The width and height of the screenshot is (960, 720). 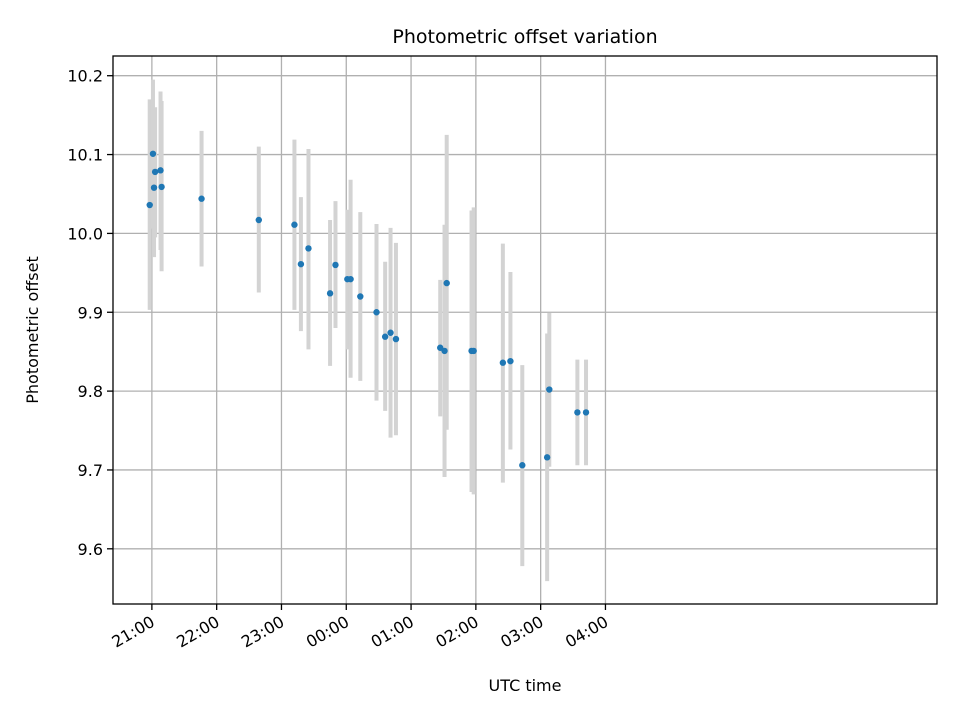 I want to click on y-axis-label: Photometric offset, so click(x=32, y=330).